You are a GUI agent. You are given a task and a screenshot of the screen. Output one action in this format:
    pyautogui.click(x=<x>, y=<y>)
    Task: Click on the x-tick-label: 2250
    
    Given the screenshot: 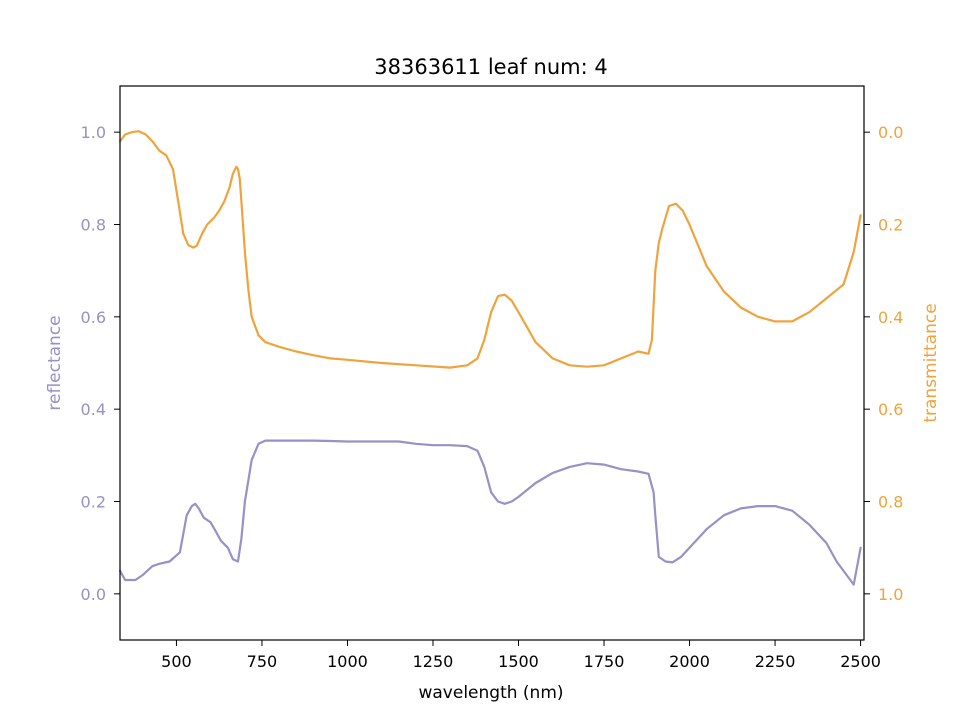 What is the action you would take?
    pyautogui.click(x=775, y=661)
    